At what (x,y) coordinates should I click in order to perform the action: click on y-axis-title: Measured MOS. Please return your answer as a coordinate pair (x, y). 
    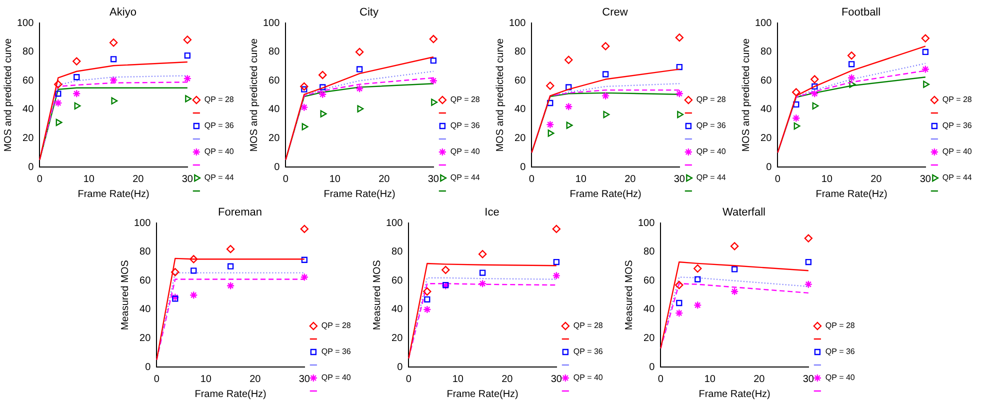
    Looking at the image, I should click on (628, 295).